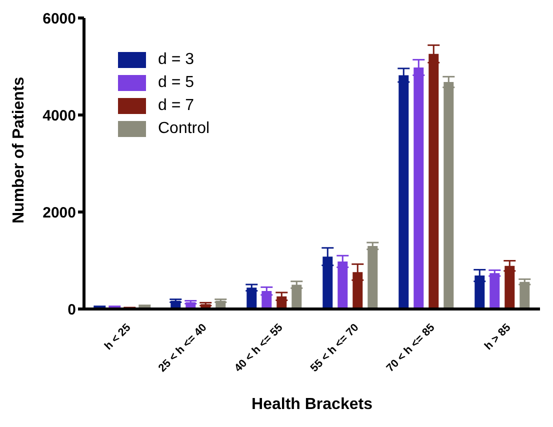 The image size is (553, 427). What do you see at coordinates (19, 150) in the screenshot?
I see `y-axis-title: Number of Patients` at bounding box center [19, 150].